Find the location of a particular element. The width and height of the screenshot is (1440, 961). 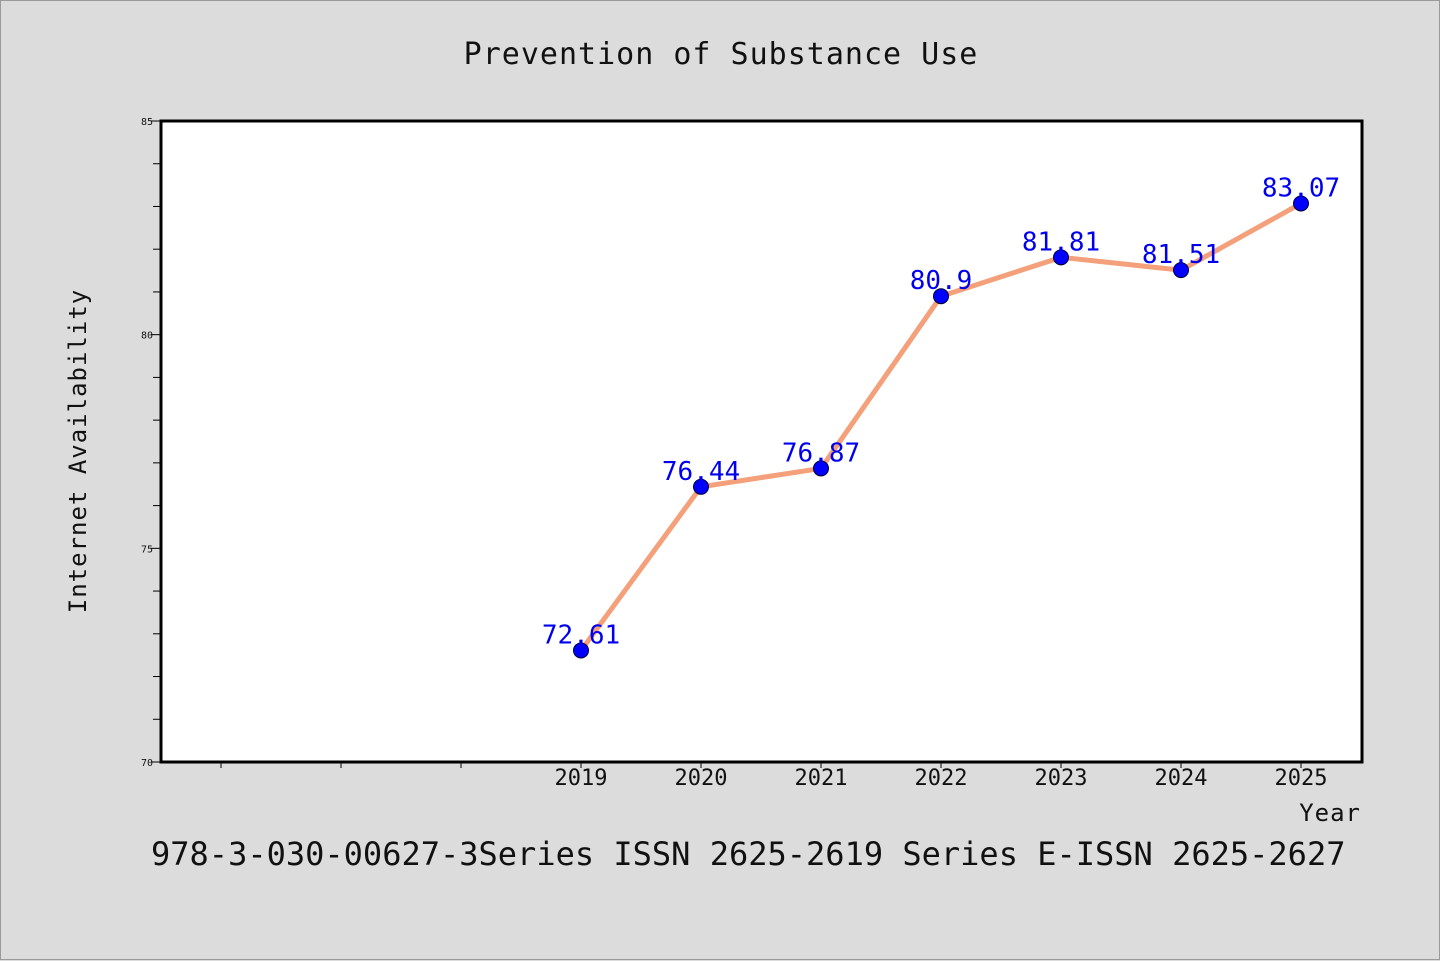

y-axis-label: Internet Availability is located at coordinates (78, 451).